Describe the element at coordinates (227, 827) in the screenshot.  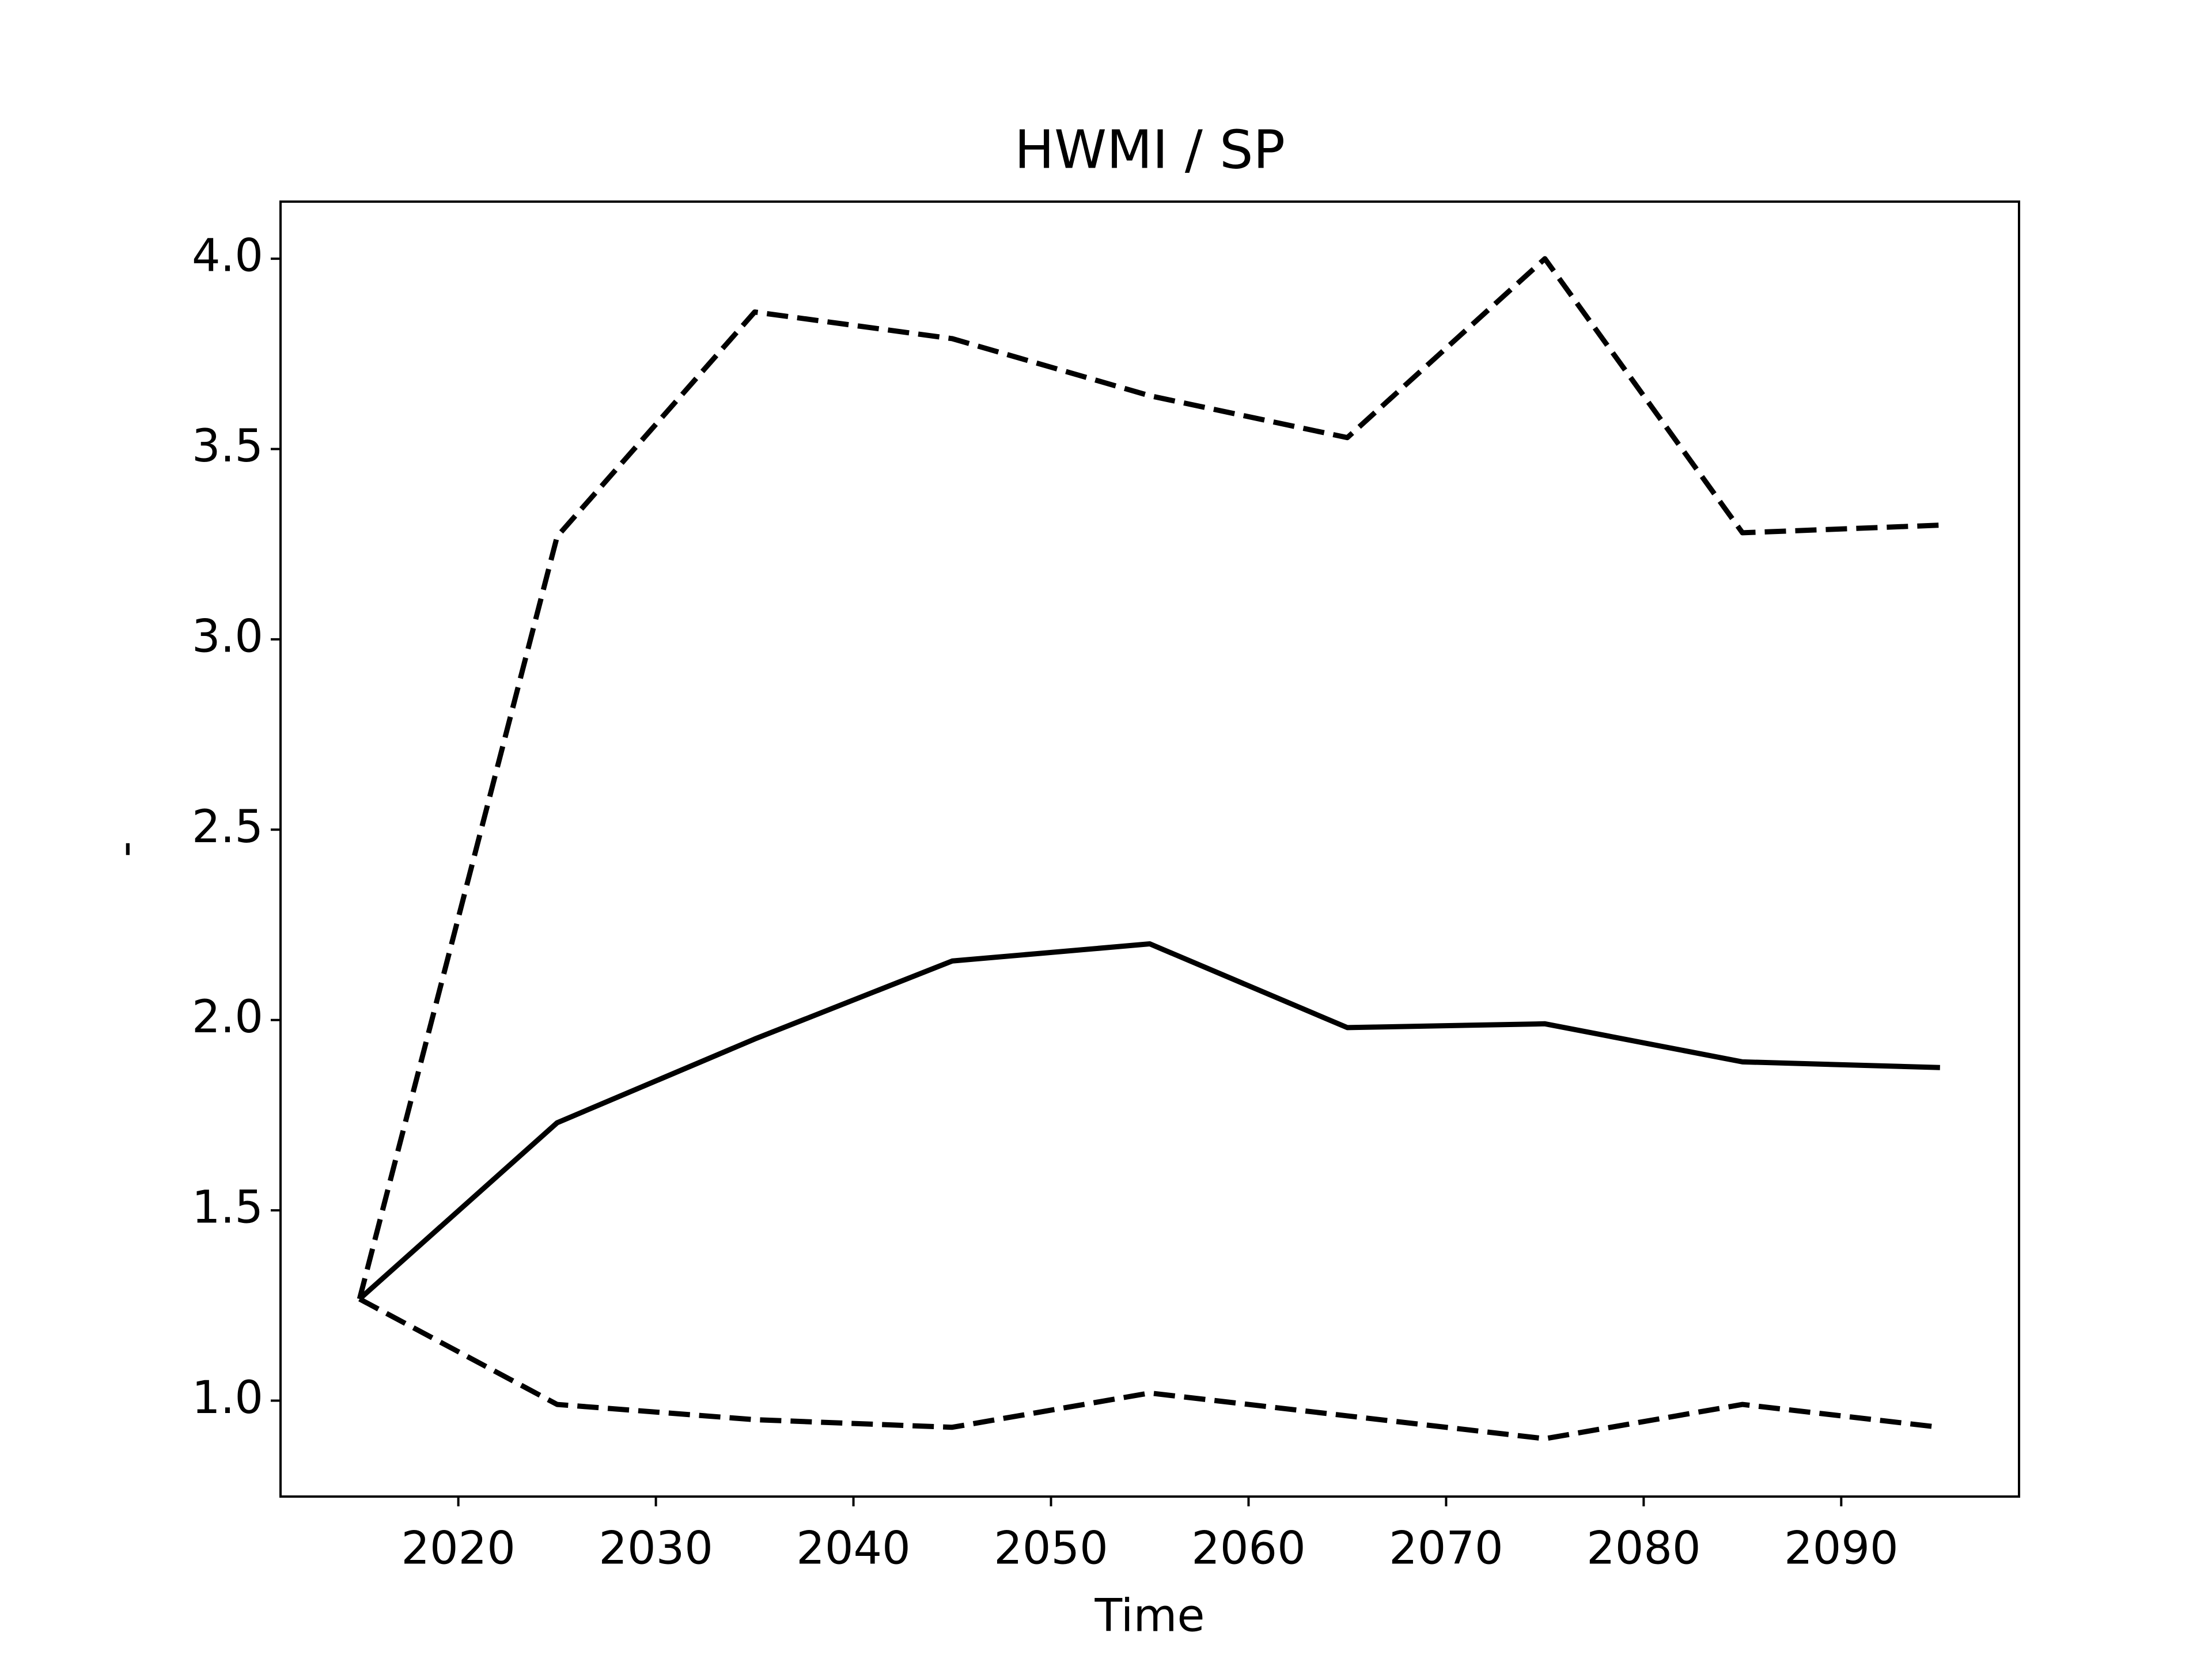
I see `y-tick-label: 2.5` at that location.